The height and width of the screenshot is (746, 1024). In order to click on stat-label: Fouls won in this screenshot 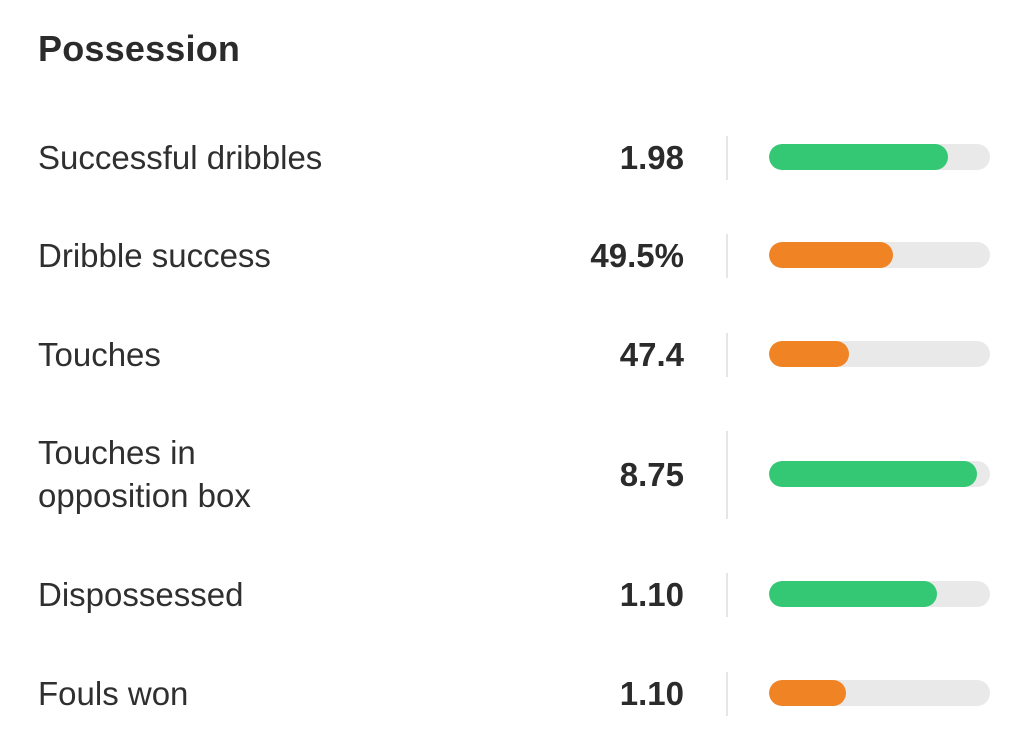, I will do `click(113, 693)`.